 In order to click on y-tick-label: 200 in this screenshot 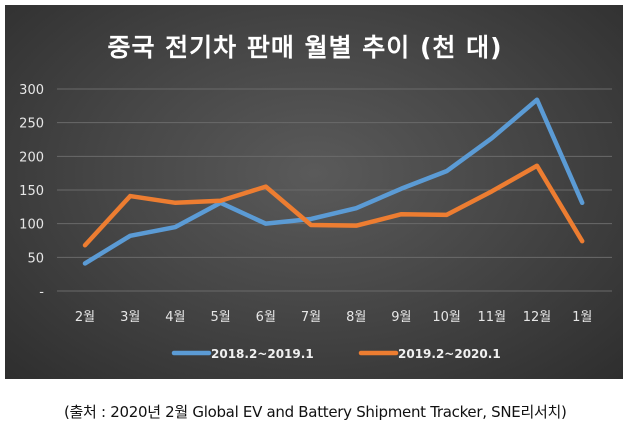, I will do `click(31, 157)`.